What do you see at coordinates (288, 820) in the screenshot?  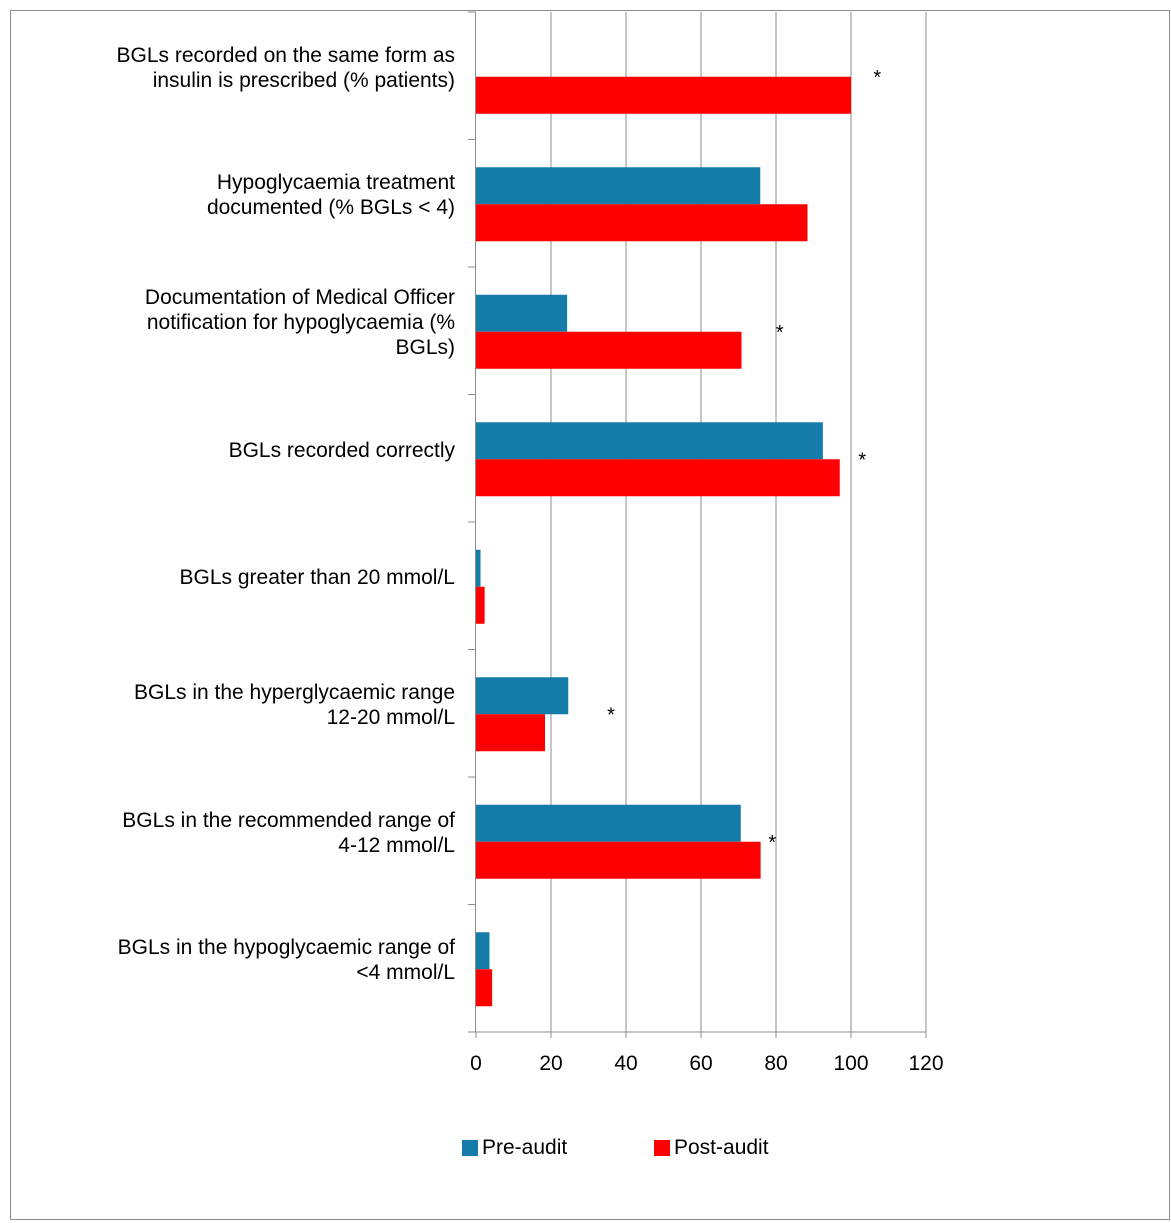 I see `category-label-line: BGLs in the recommended range of` at bounding box center [288, 820].